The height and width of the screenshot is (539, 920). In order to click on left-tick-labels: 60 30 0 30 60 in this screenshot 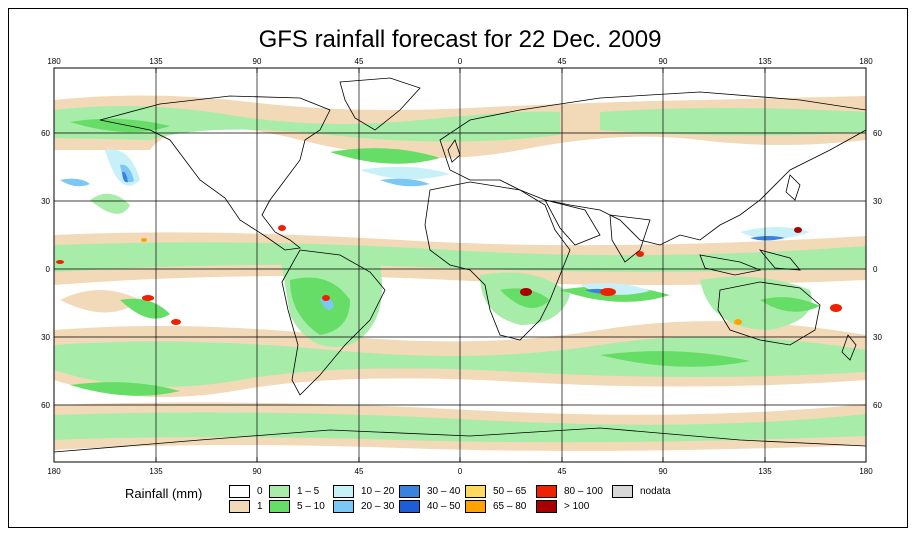, I will do `click(45, 269)`.